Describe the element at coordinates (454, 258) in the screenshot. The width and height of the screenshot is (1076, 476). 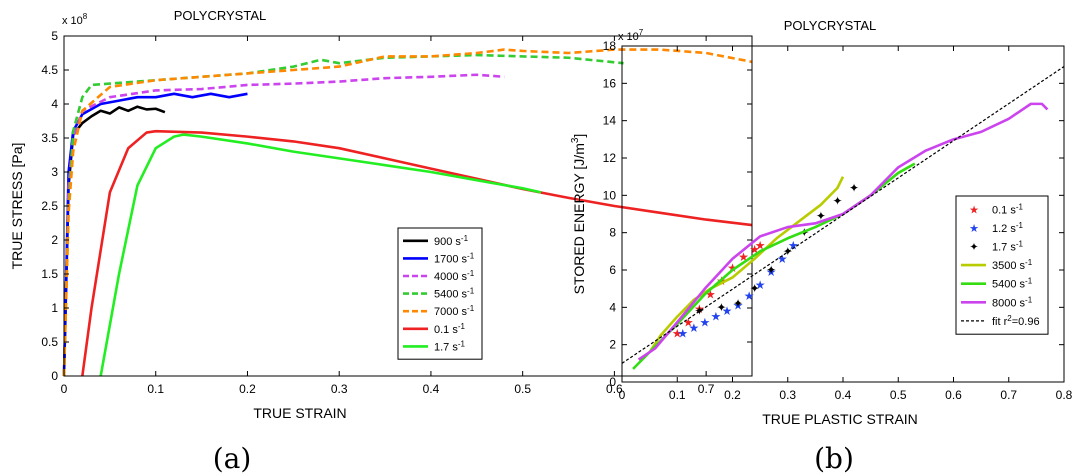
I see `legend-label: 1700 s-1` at that location.